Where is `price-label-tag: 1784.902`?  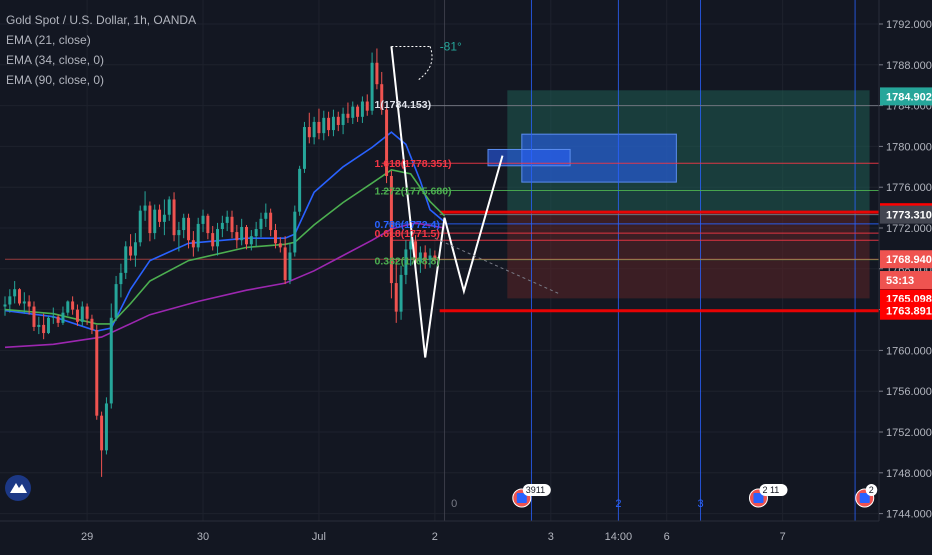
price-label-tag: 1784.902 is located at coordinates (906, 96).